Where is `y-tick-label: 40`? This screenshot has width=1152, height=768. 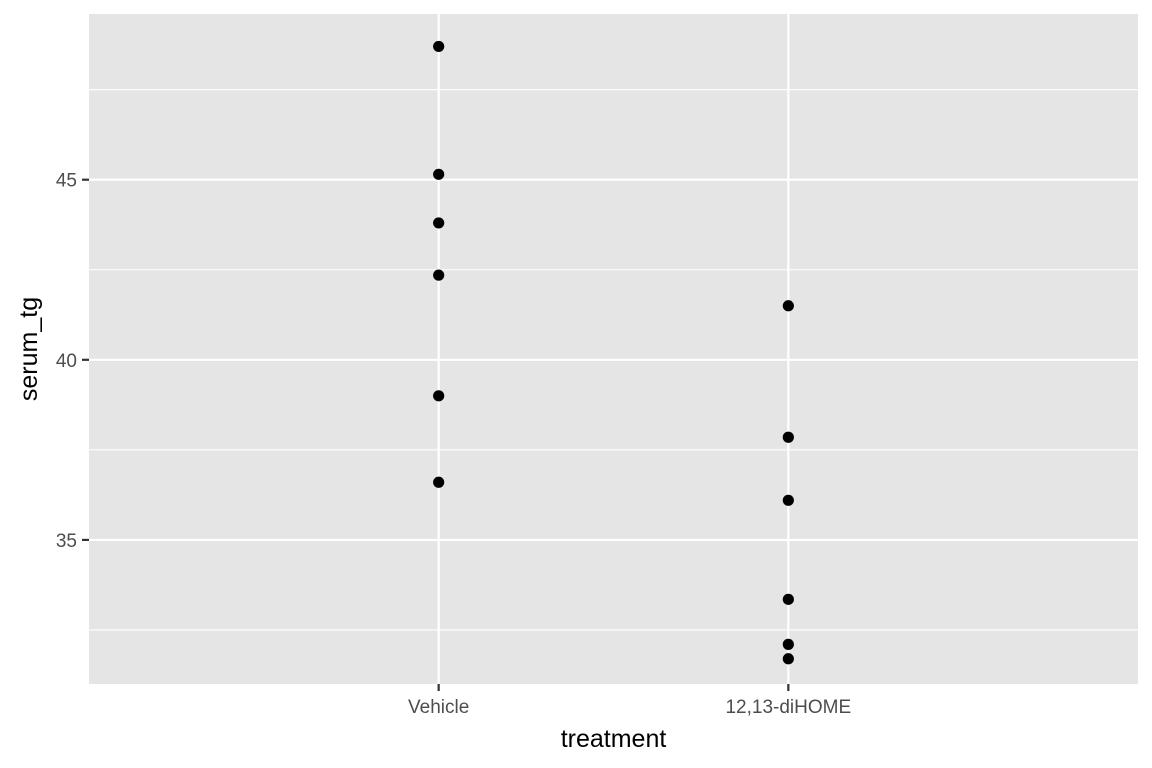 y-tick-label: 40 is located at coordinates (66, 361).